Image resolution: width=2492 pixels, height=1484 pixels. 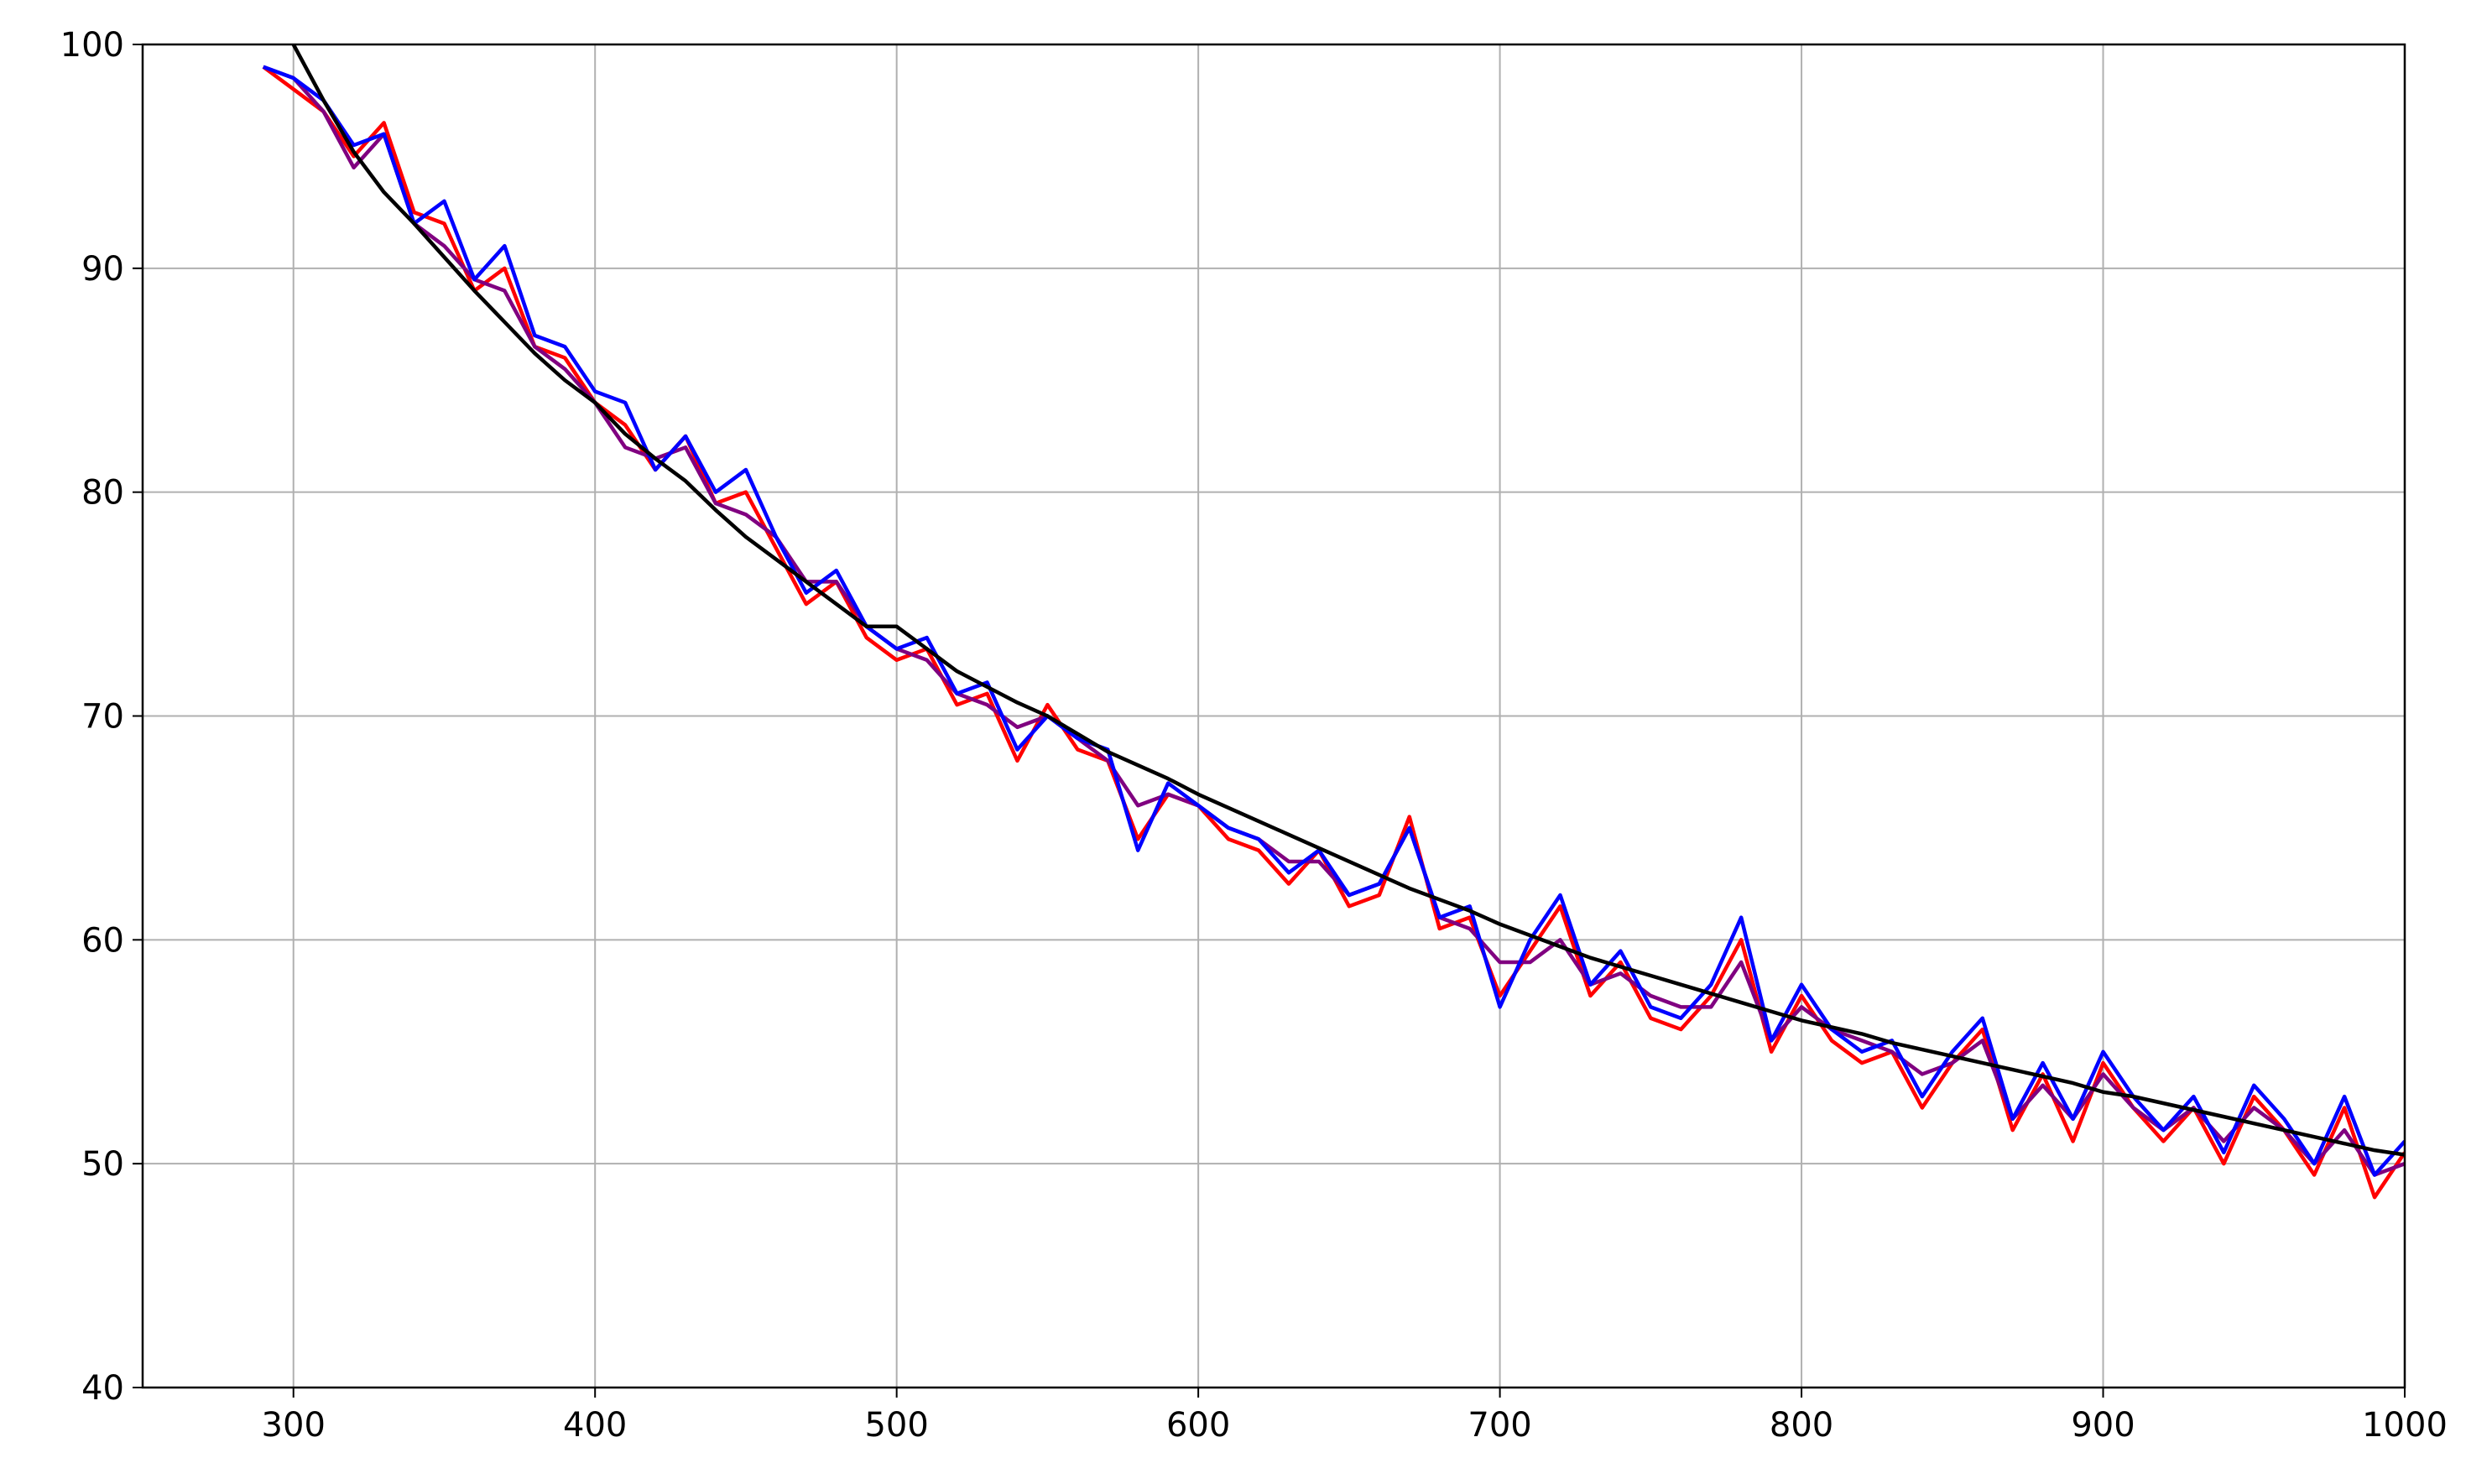 What do you see at coordinates (896, 1425) in the screenshot?
I see `x-tick-label: 500` at bounding box center [896, 1425].